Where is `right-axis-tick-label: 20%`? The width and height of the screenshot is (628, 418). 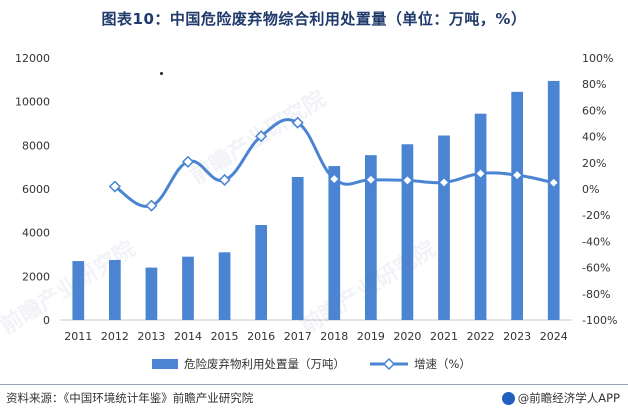
right-axis-tick-label: 20% is located at coordinates (594, 163).